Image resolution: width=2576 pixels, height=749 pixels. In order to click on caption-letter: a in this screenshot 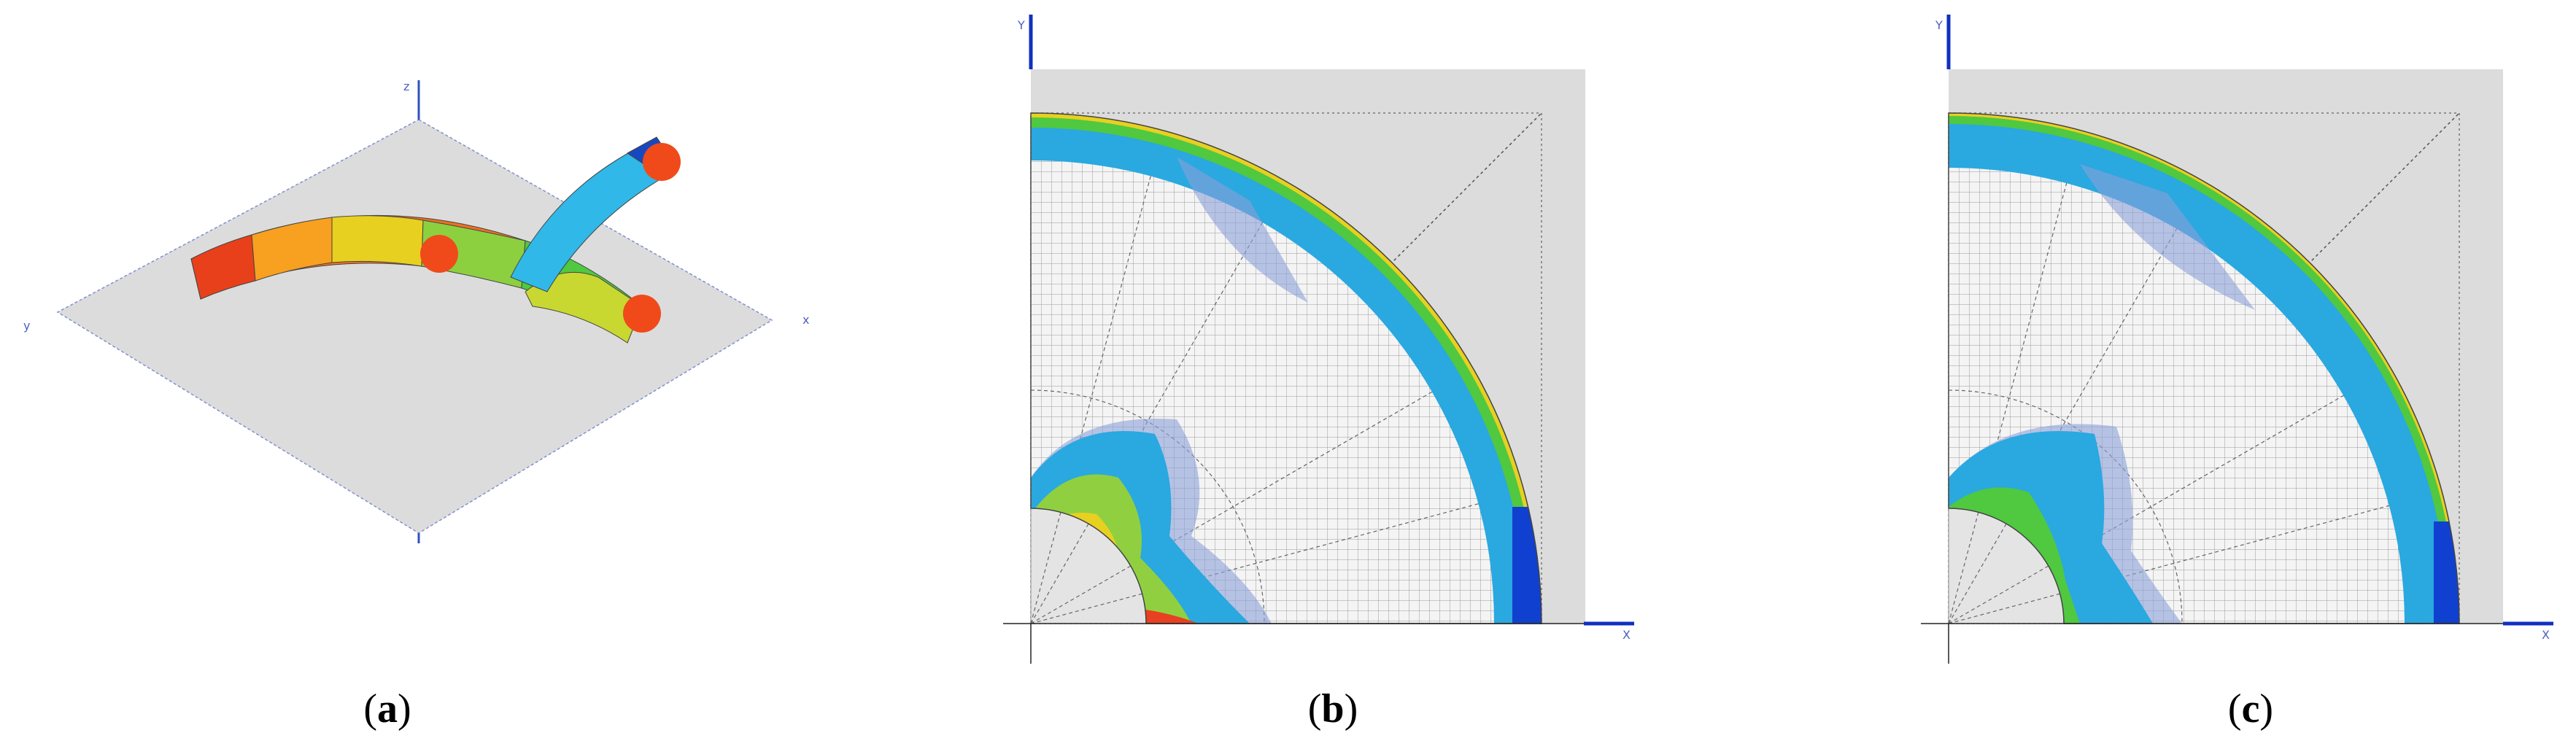, I will do `click(387, 708)`.